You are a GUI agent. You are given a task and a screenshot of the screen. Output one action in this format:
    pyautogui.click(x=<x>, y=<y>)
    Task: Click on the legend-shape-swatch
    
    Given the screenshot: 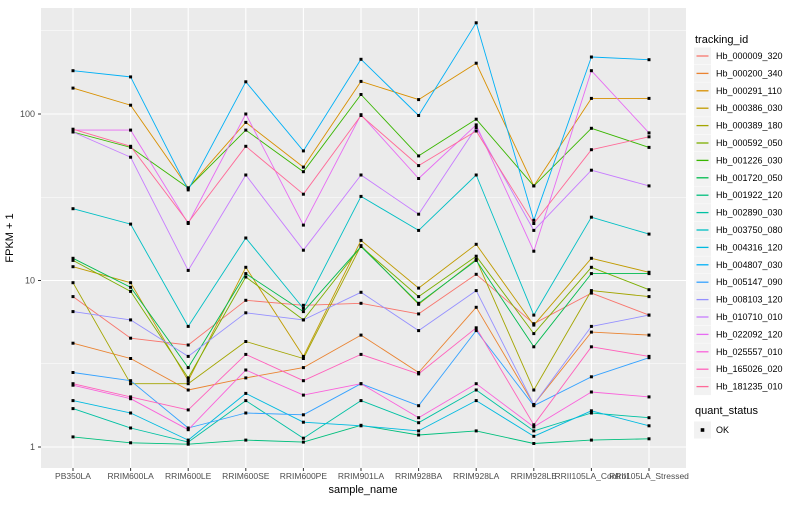 What is the action you would take?
    pyautogui.click(x=702, y=430)
    